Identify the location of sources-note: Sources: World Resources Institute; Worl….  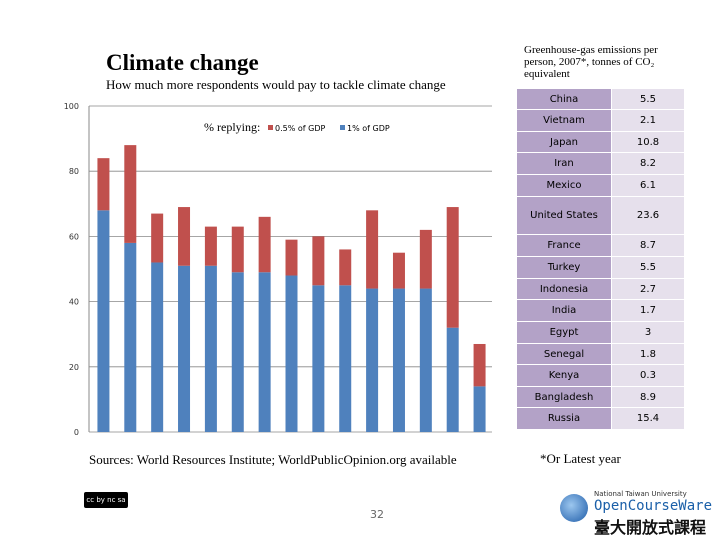
(273, 459).